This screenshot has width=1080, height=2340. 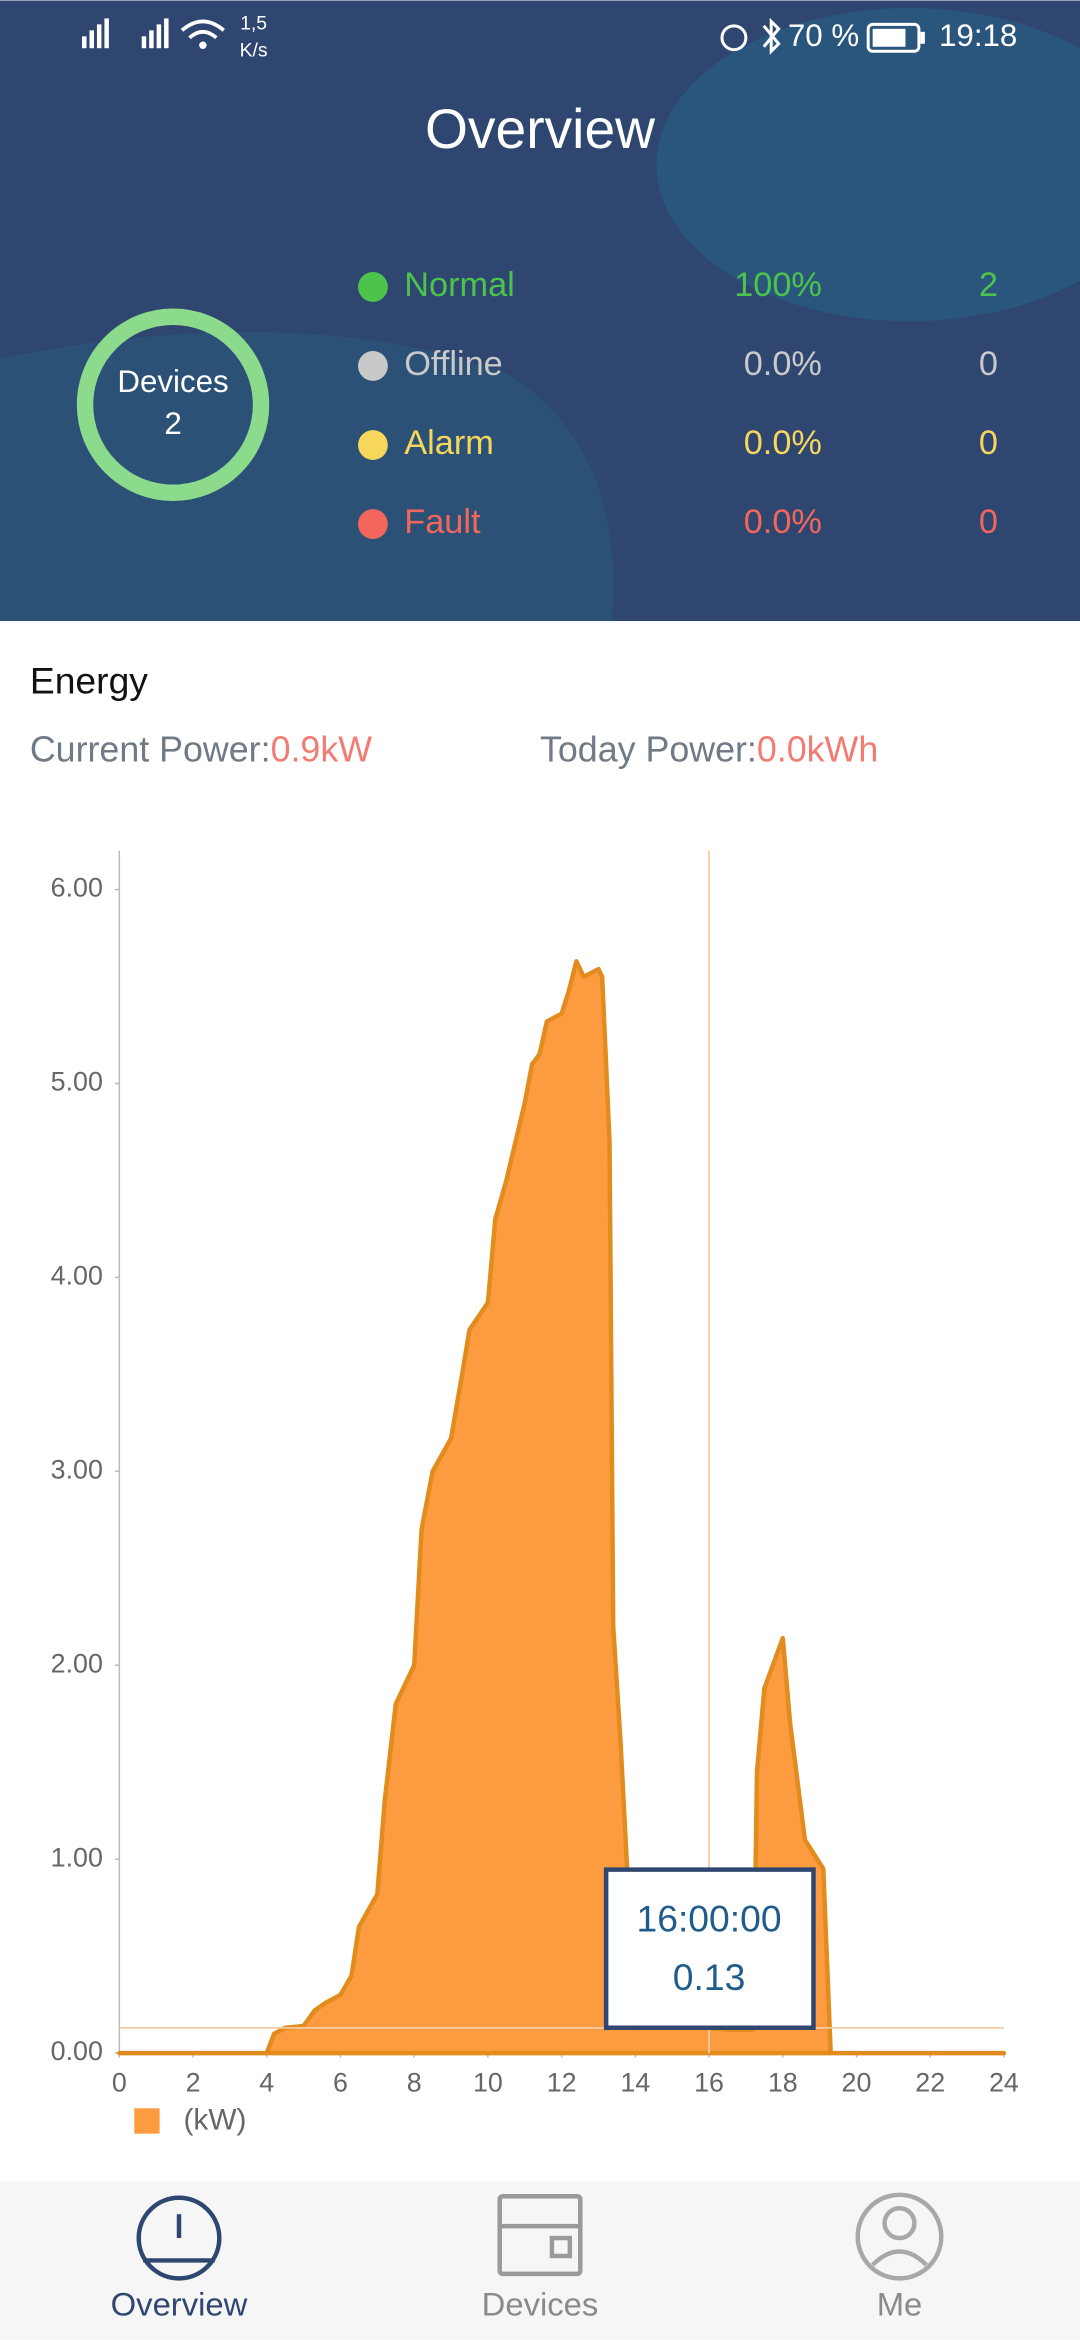 What do you see at coordinates (857, 2083) in the screenshot?
I see `x-tick-label: 20` at bounding box center [857, 2083].